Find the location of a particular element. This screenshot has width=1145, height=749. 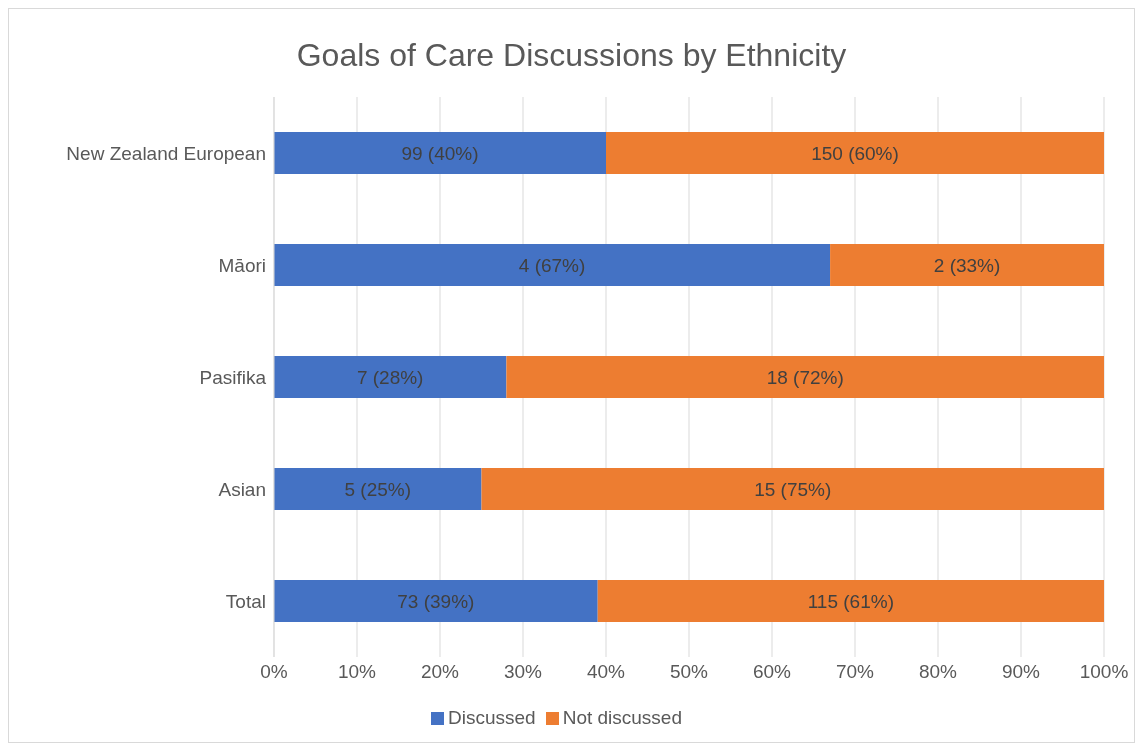

data-label: 5 (25%) is located at coordinates (378, 489).